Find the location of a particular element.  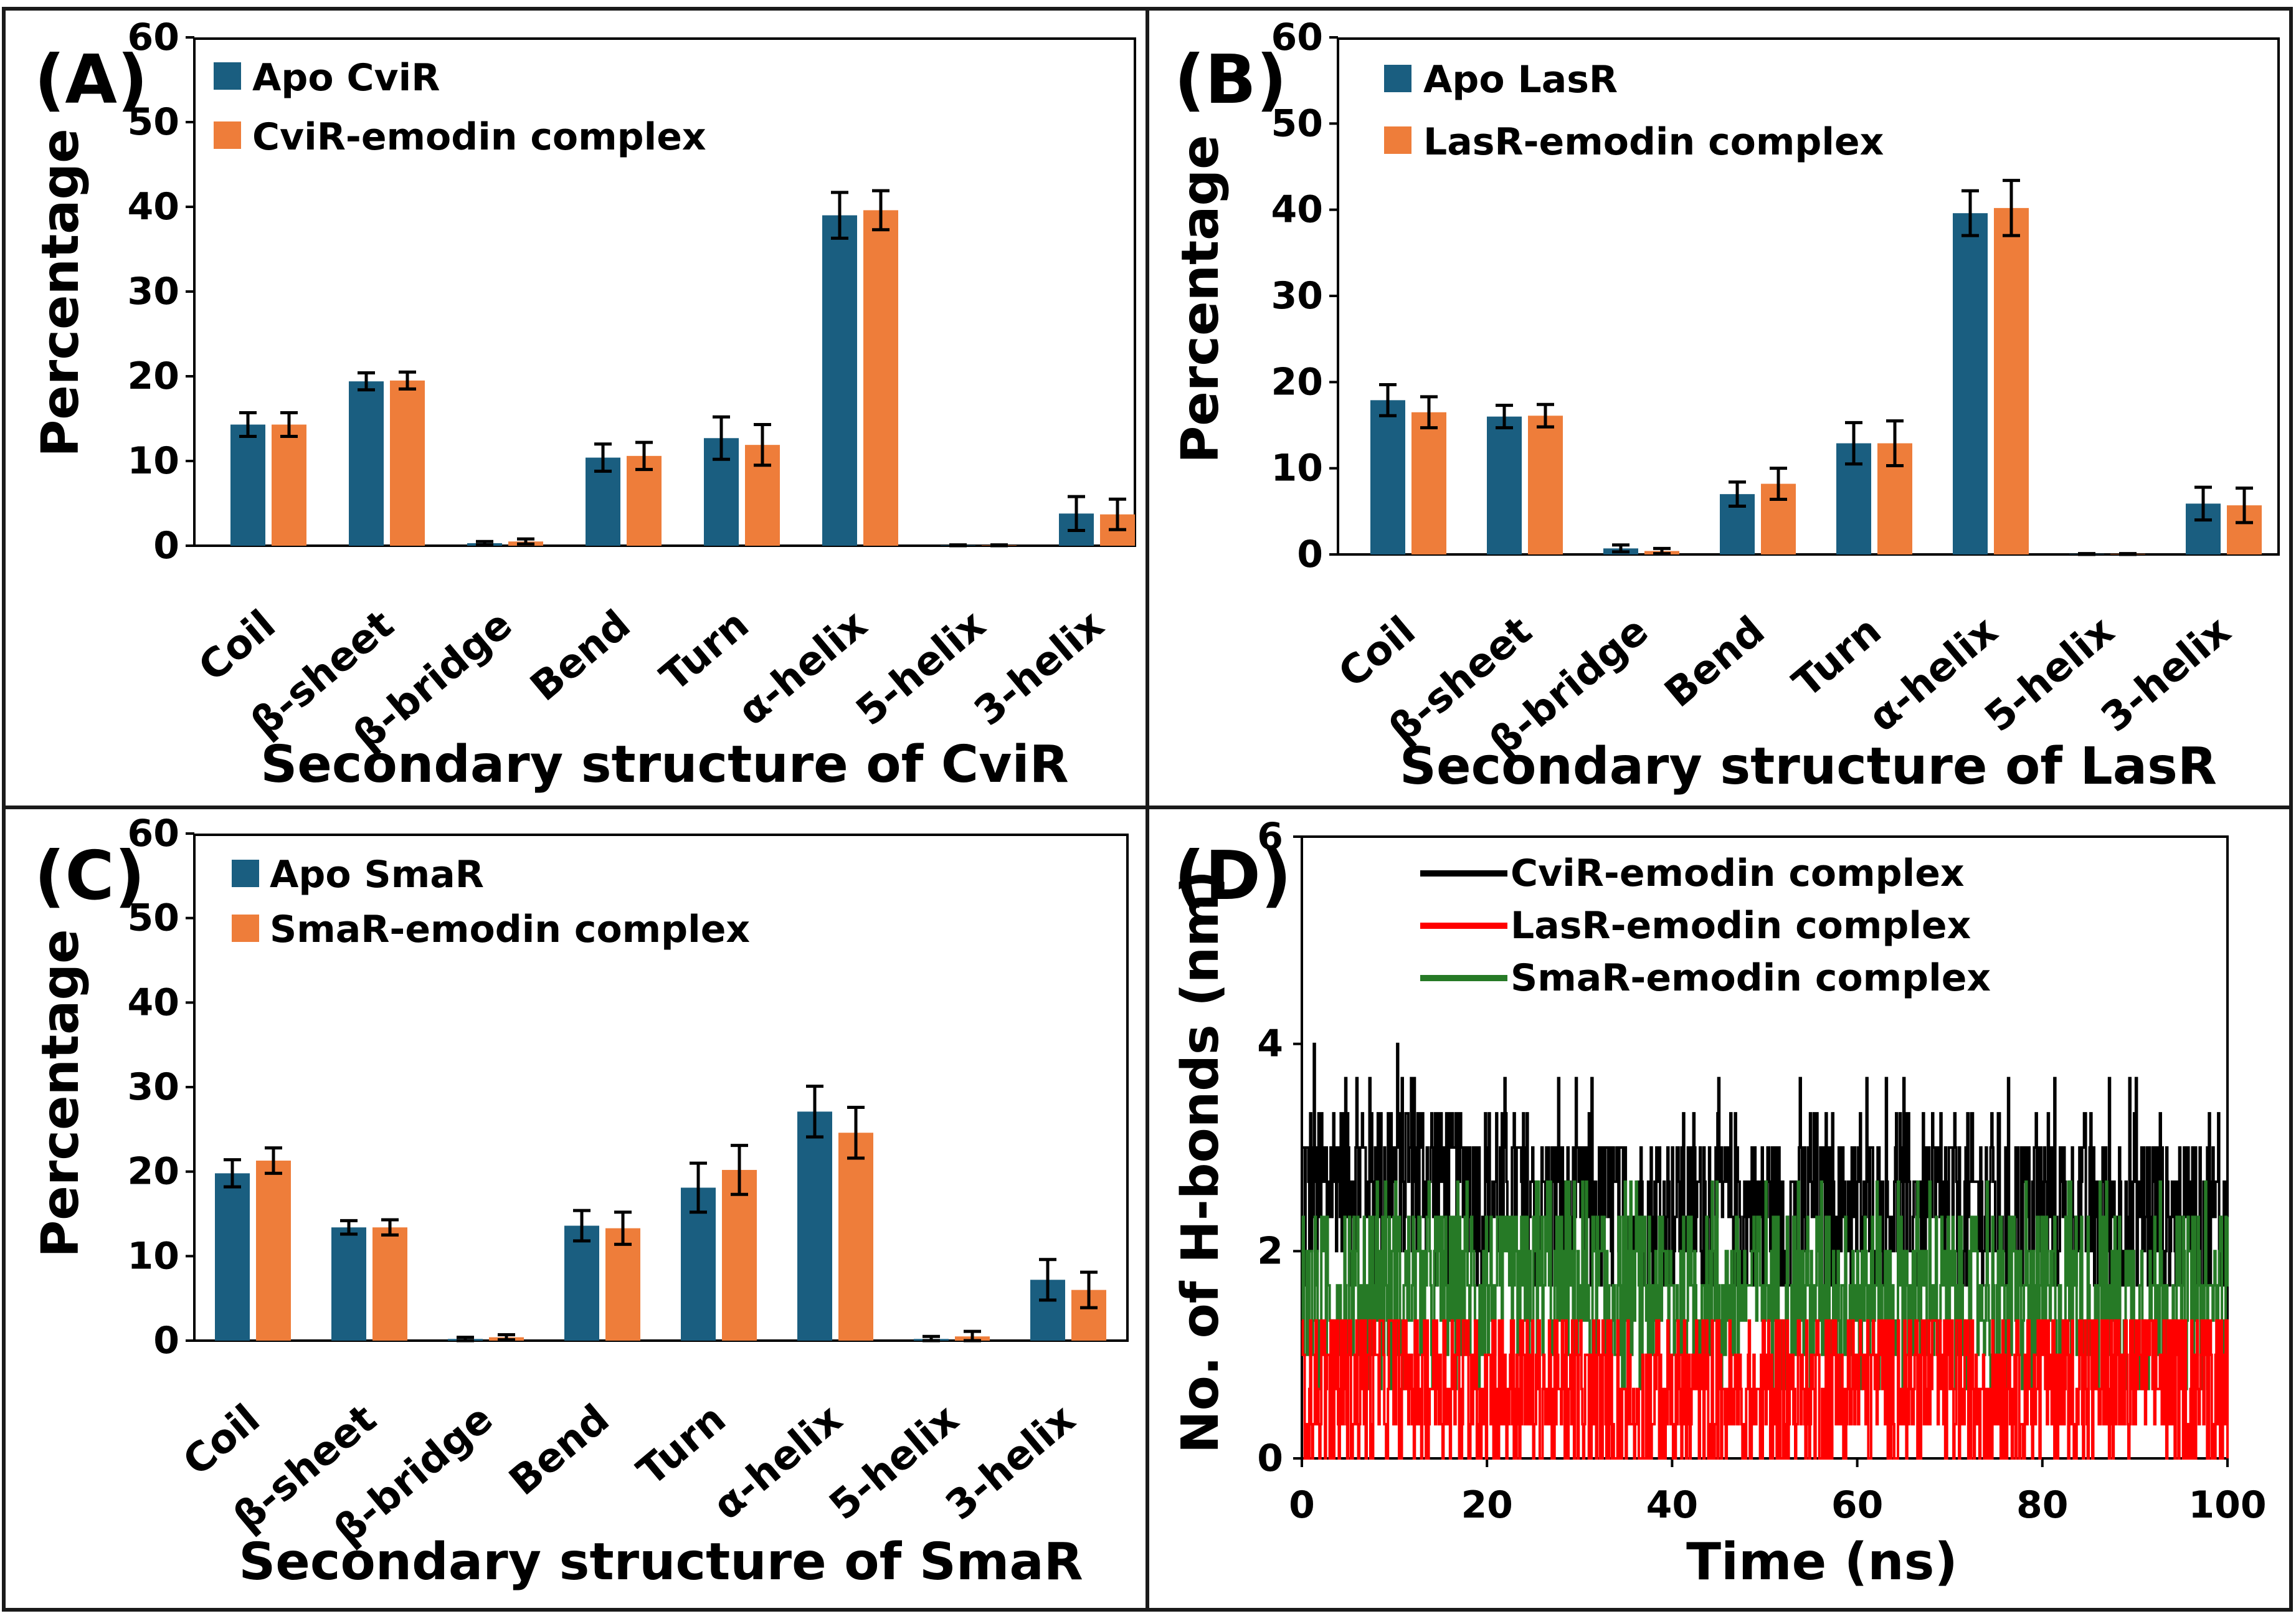

panel-label-b: (B) is located at coordinates (1230, 80).